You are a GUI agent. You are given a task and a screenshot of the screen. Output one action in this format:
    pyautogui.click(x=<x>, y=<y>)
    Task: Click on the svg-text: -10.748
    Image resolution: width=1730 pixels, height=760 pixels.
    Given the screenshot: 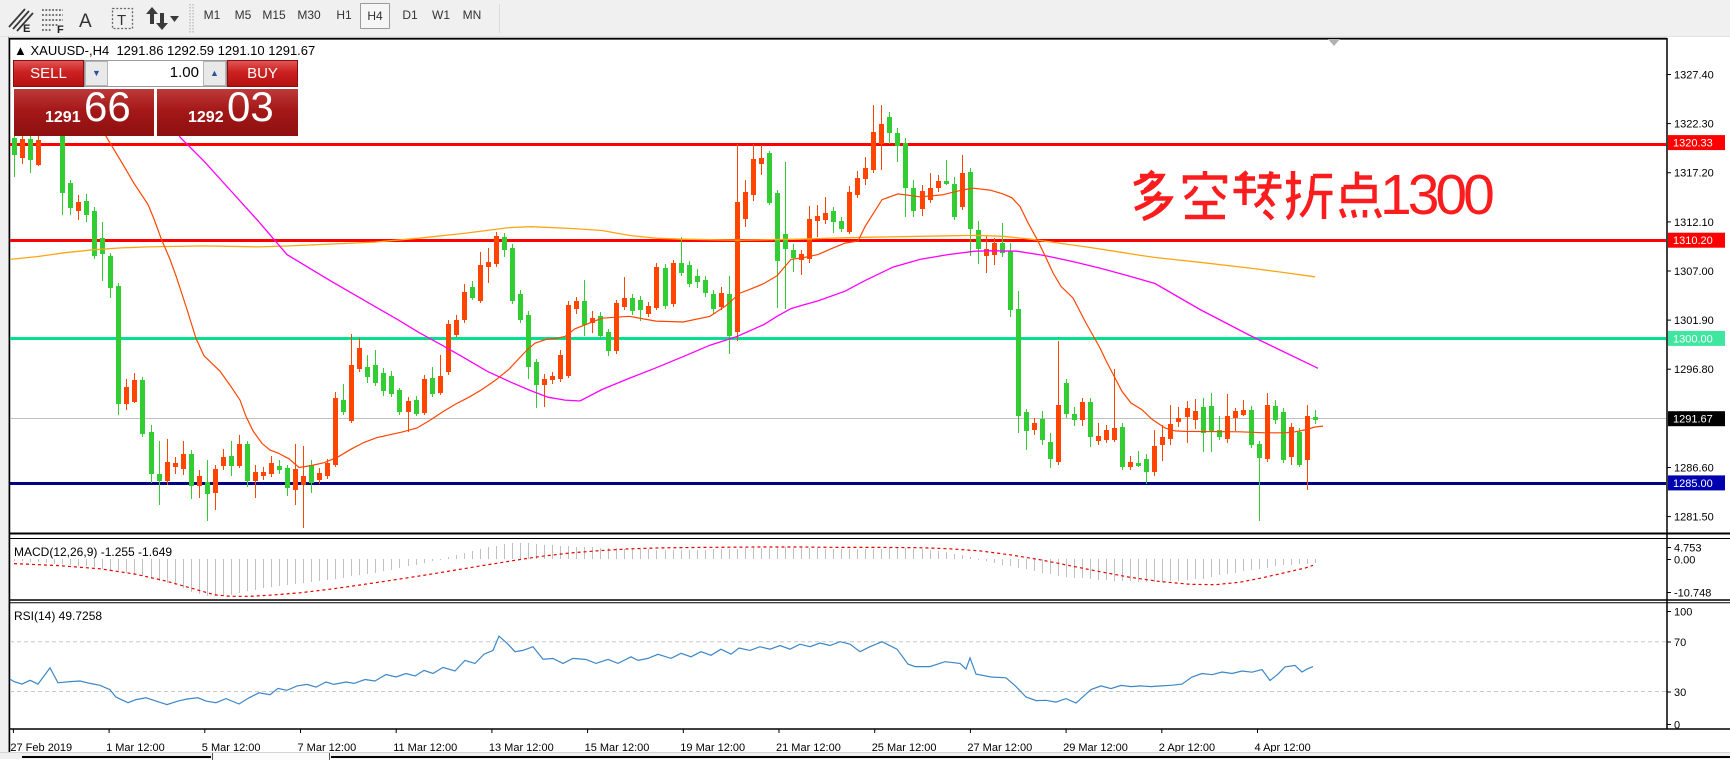 What is the action you would take?
    pyautogui.click(x=1692, y=594)
    